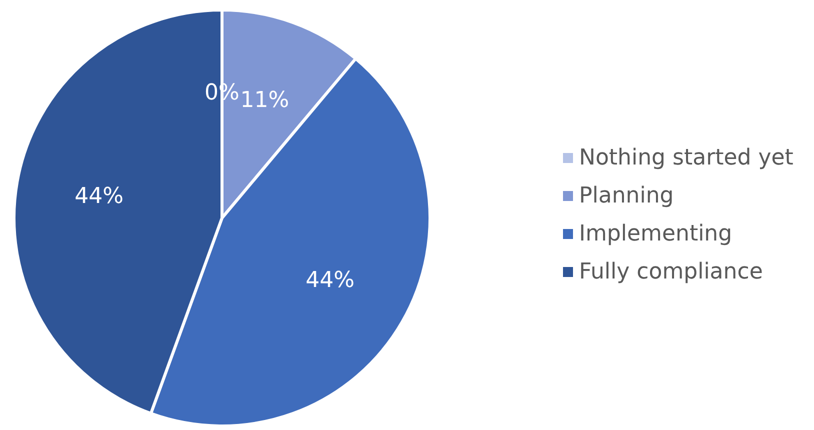 This screenshot has width=814, height=430. What do you see at coordinates (265, 101) in the screenshot?
I see `data-label: 11%` at bounding box center [265, 101].